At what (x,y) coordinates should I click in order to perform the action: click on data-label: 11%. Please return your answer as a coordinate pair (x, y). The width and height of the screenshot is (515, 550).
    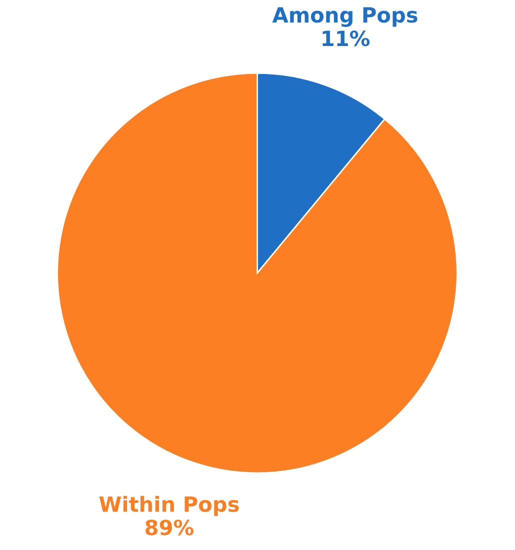
    Looking at the image, I should click on (346, 38).